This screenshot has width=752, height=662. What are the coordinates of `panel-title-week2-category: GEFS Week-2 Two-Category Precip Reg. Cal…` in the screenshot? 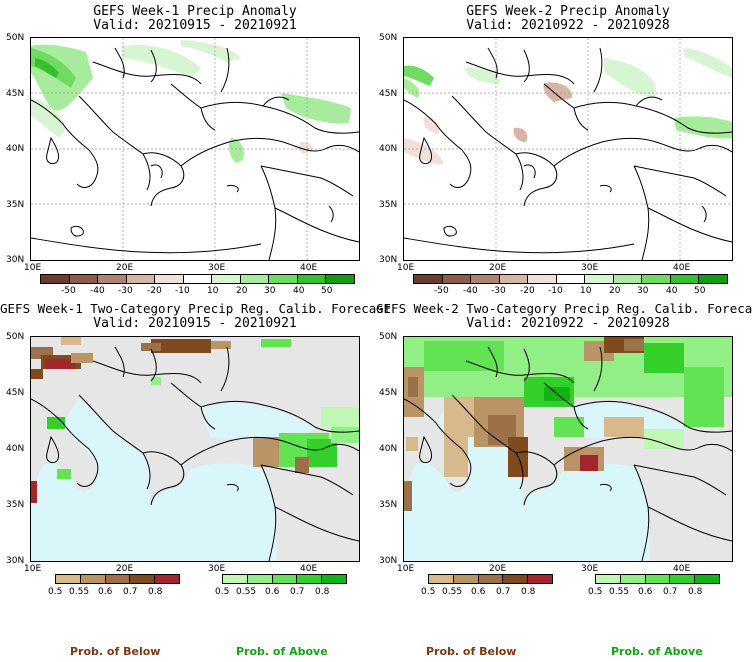 It's located at (564, 308).